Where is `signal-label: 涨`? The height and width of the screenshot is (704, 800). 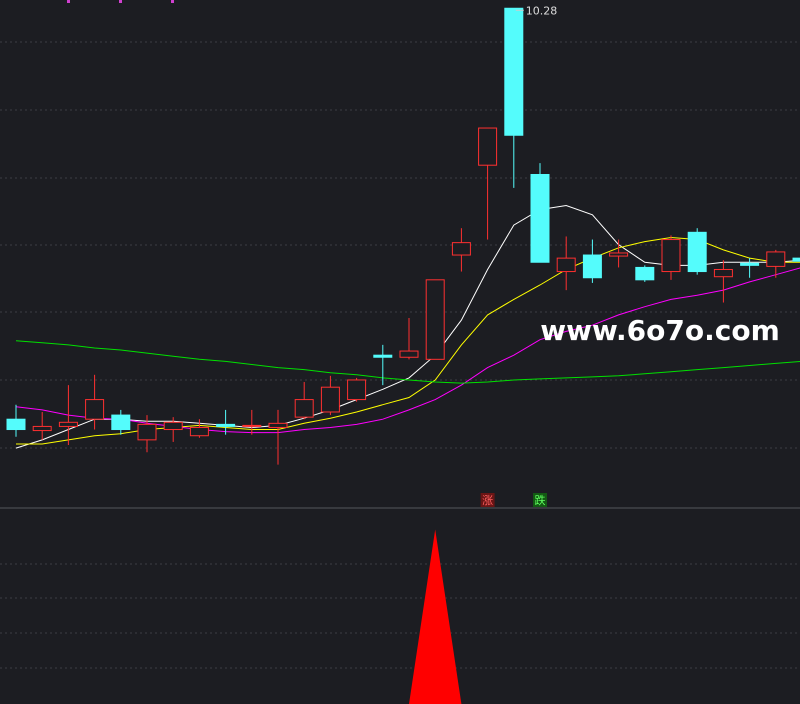 signal-label: 涨 is located at coordinates (487, 500).